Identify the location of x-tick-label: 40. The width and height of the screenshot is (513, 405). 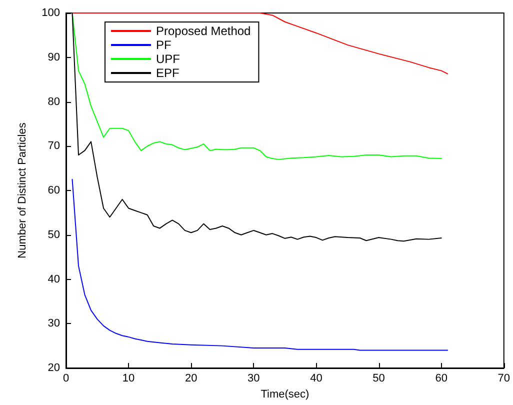
(316, 378).